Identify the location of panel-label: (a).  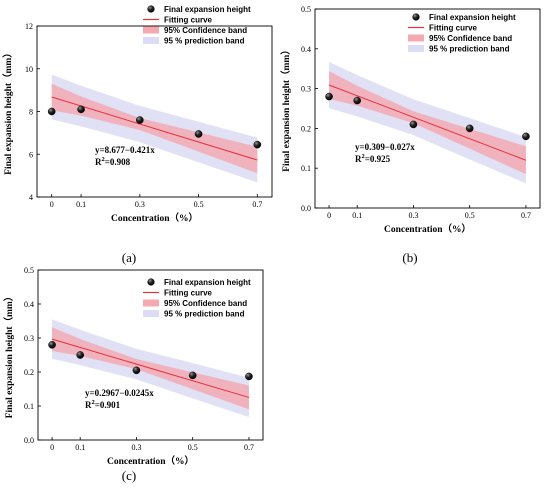
(129, 257).